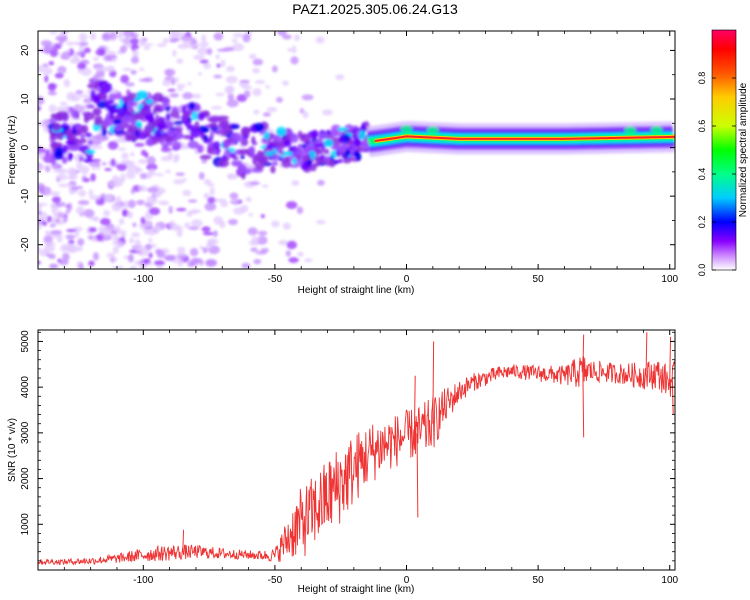 This screenshot has height=600, width=750. Describe the element at coordinates (25, 244) in the screenshot. I see `y-tick-label: -20` at that location.